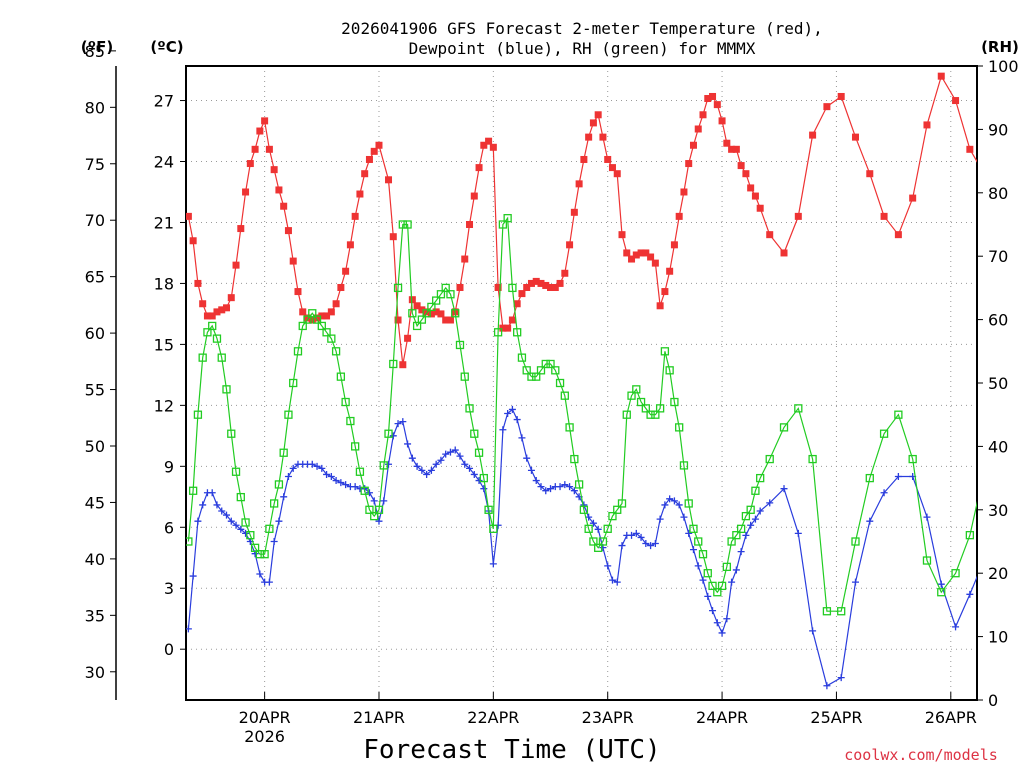  Describe the element at coordinates (164, 344) in the screenshot. I see `c-axis-tick-label: 15` at that location.